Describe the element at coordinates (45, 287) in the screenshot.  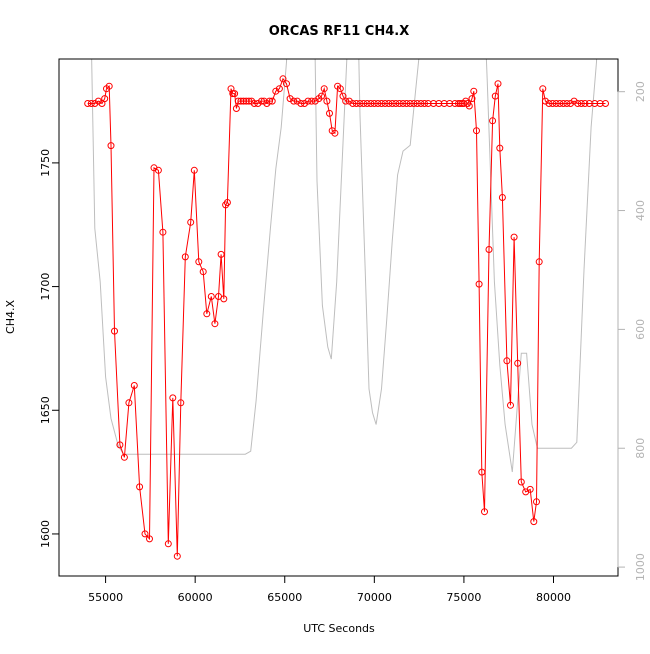
I see `y-tick-label: 1700` at that location.